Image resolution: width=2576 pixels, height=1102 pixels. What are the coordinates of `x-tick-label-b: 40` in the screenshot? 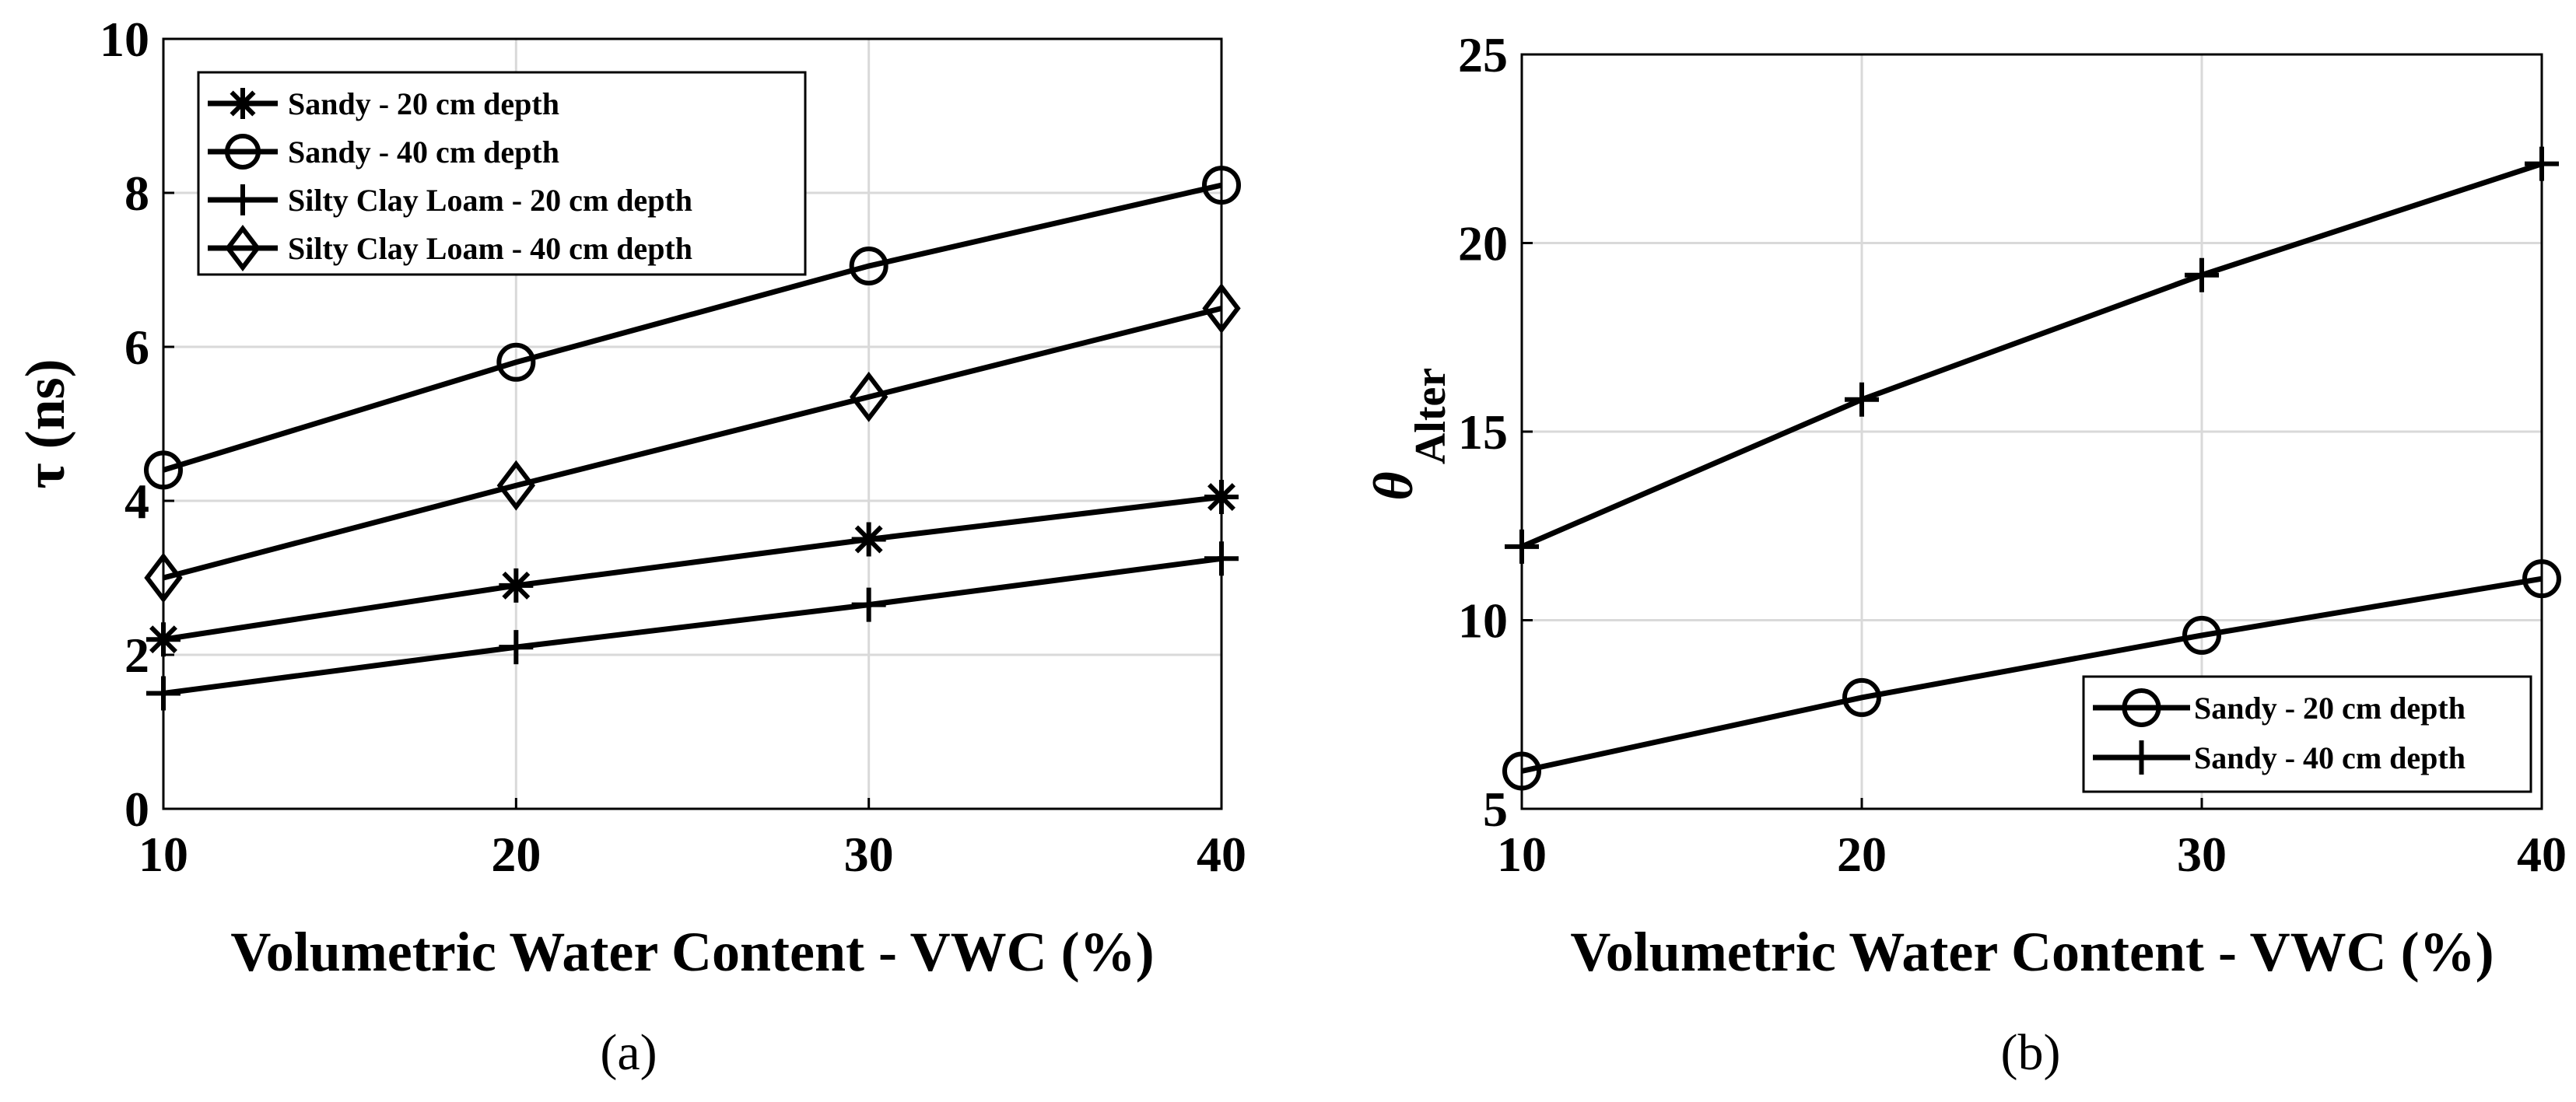 It's located at (2542, 855).